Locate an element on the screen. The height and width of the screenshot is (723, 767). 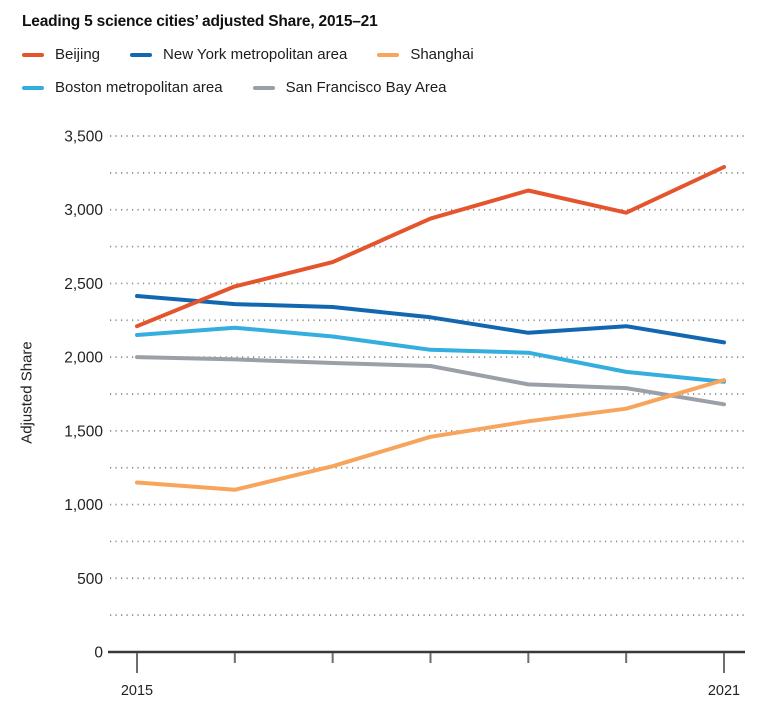
legend-swatch-boston-metropolitan-area is located at coordinates (33, 87).